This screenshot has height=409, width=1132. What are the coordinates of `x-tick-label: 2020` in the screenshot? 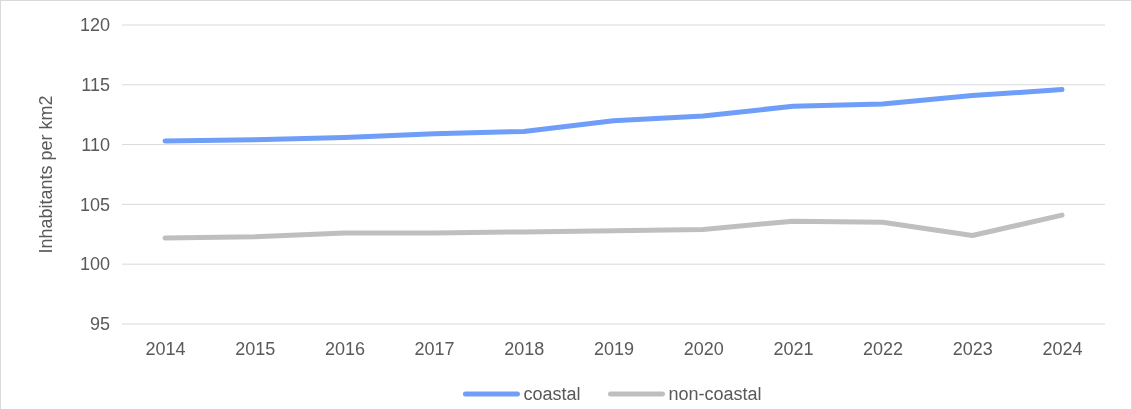 It's located at (703, 348).